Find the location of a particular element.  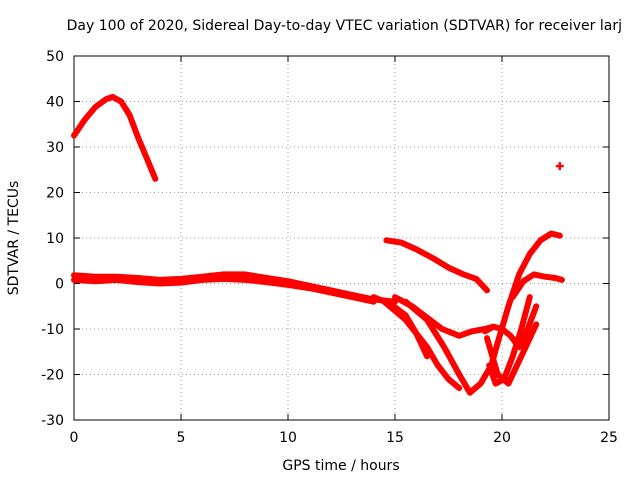

y-tick-label: -30 is located at coordinates (52, 421).